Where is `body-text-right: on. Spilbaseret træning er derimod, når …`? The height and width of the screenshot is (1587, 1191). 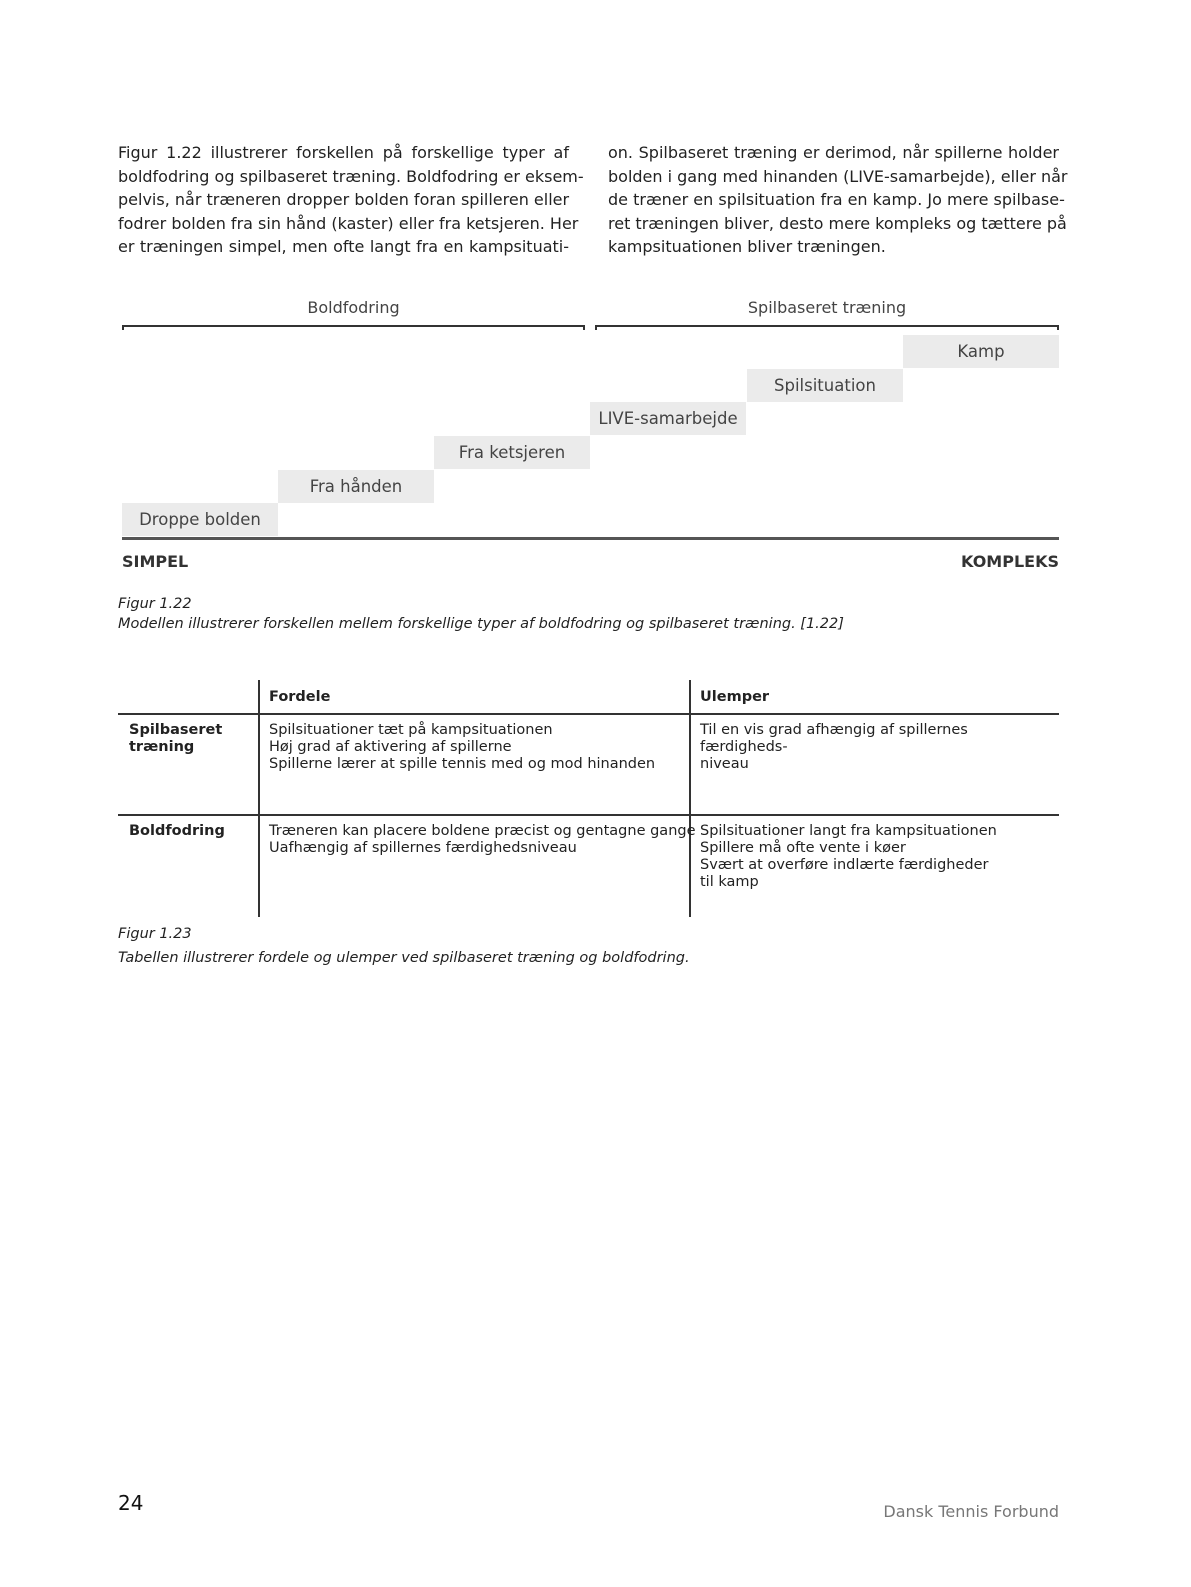
body-text-right: on. Spilbaseret træning er derimod, når … is located at coordinates (838, 200).